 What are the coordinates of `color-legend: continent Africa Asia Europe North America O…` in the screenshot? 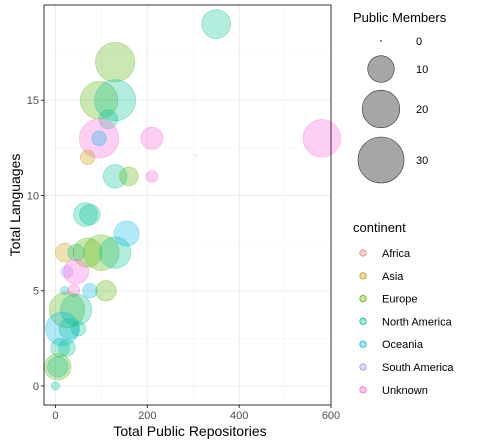 It's located at (403, 308).